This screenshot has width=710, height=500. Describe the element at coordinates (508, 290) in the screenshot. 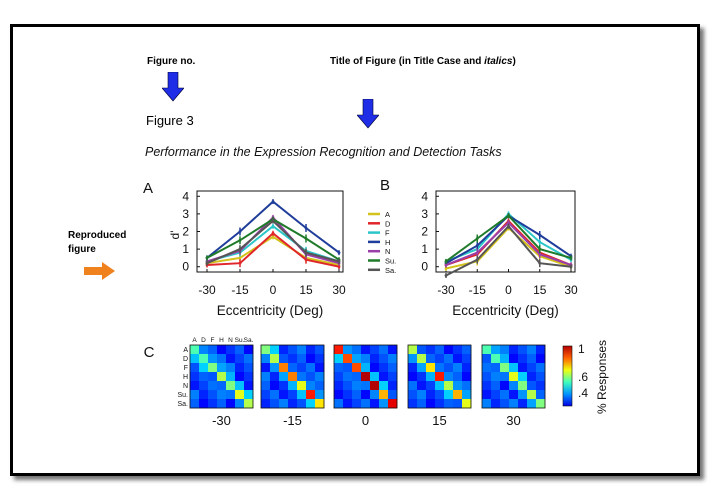

I see `panel-b-xtick-label: 0` at that location.